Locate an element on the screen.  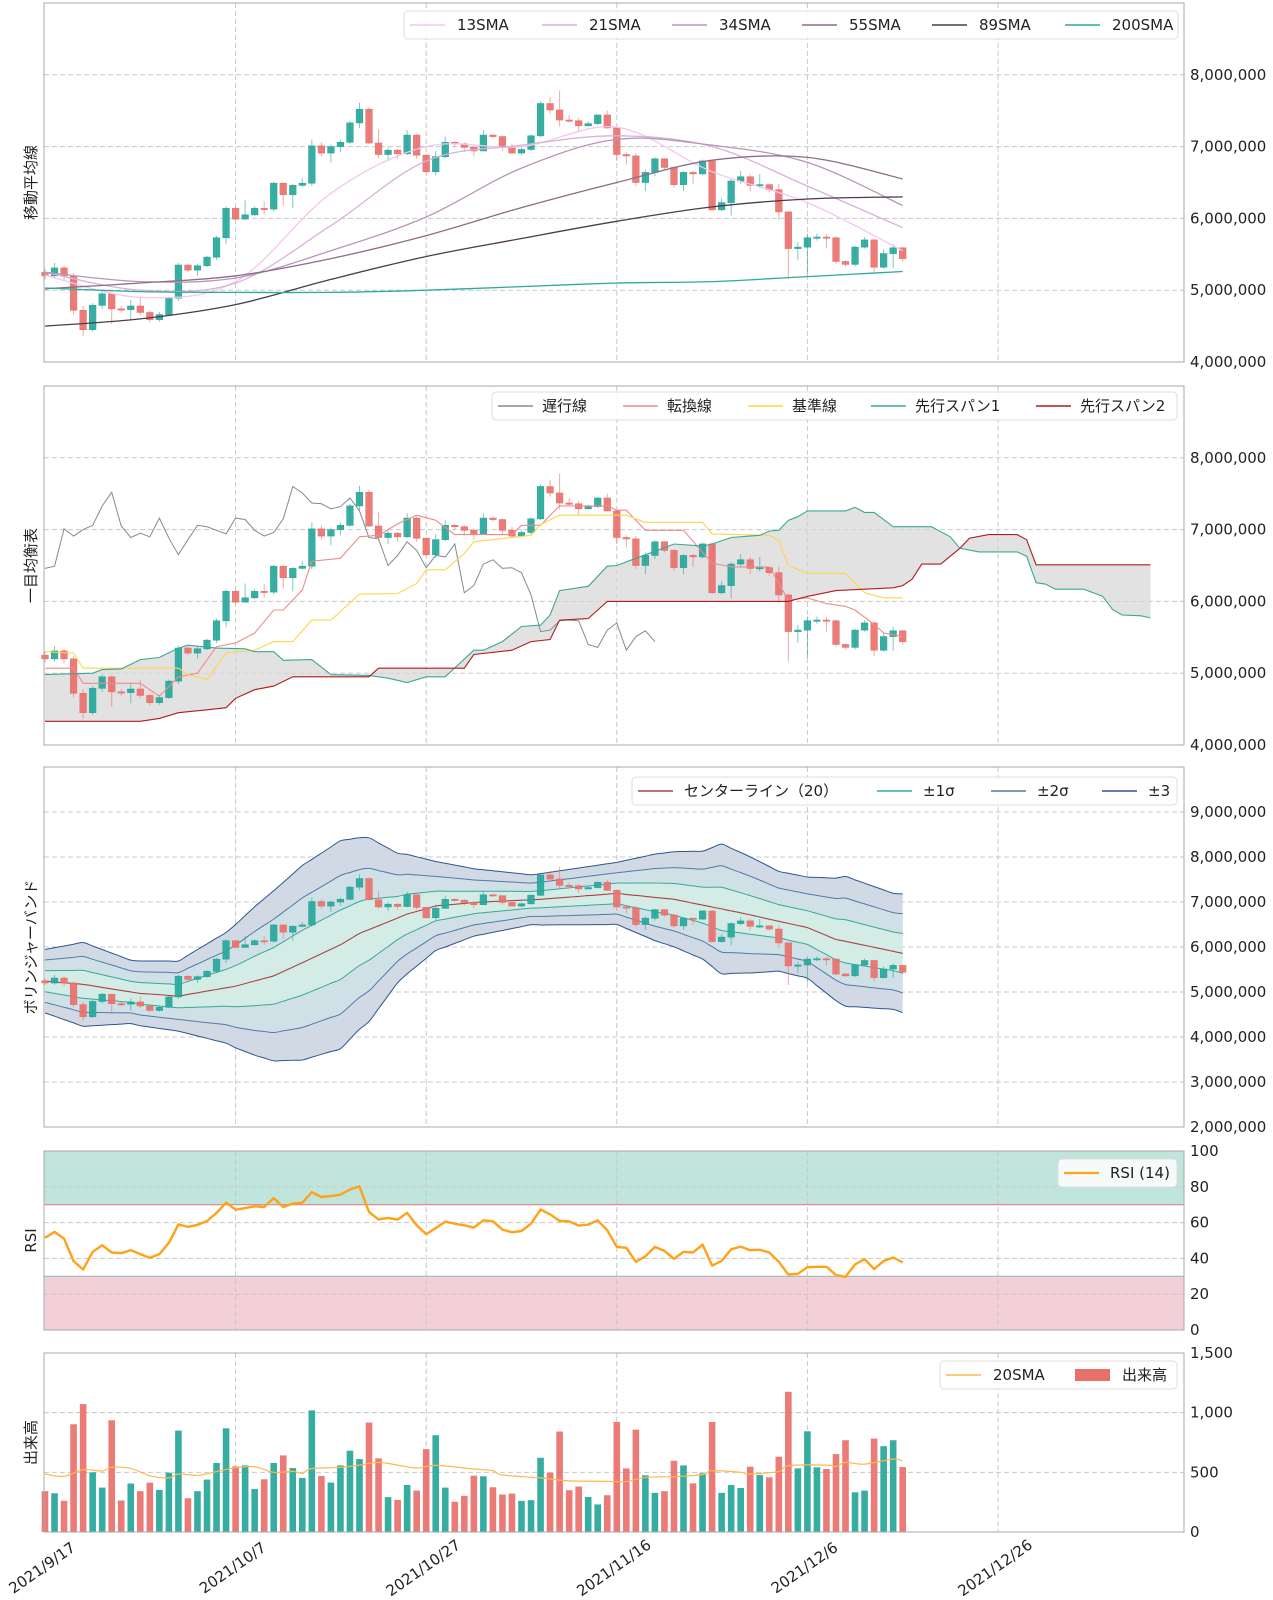
legend: 遅行線 転換線 基準線 先行スパン1 先行スパン2 is located at coordinates (834, 406).